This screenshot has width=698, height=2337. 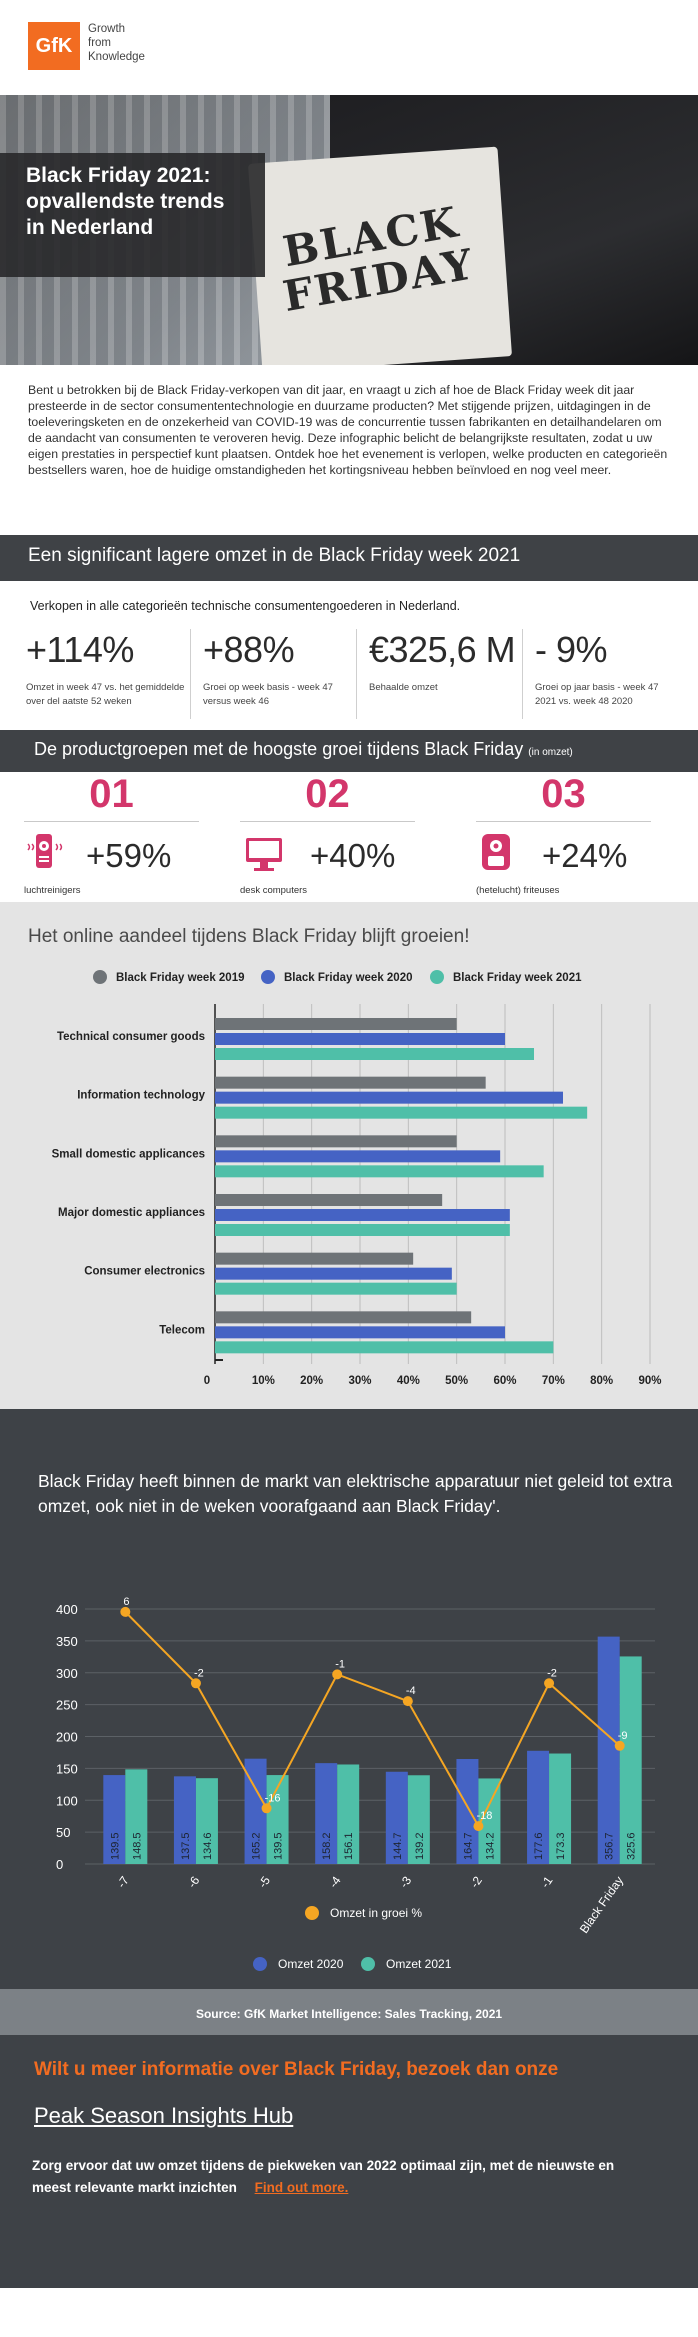 I want to click on growth-label: -16, so click(x=273, y=1798).